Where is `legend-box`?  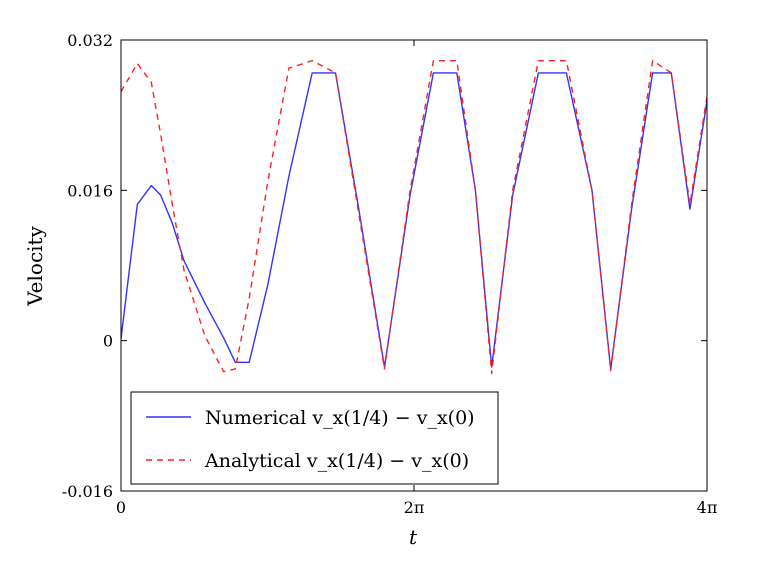 legend-box is located at coordinates (314, 438).